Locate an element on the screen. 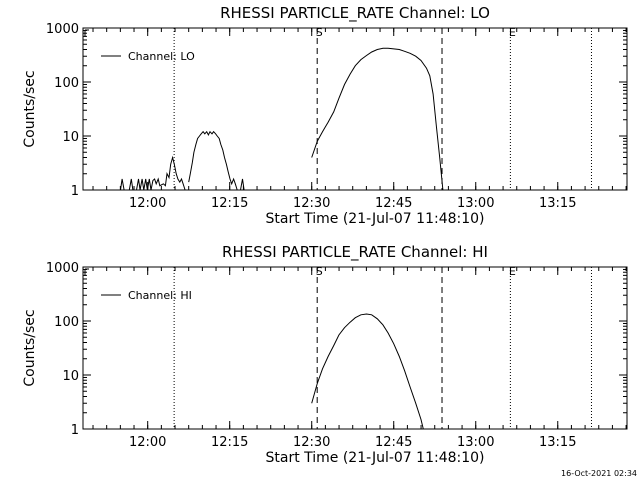  series-line-channel-hi is located at coordinates (367, 371).